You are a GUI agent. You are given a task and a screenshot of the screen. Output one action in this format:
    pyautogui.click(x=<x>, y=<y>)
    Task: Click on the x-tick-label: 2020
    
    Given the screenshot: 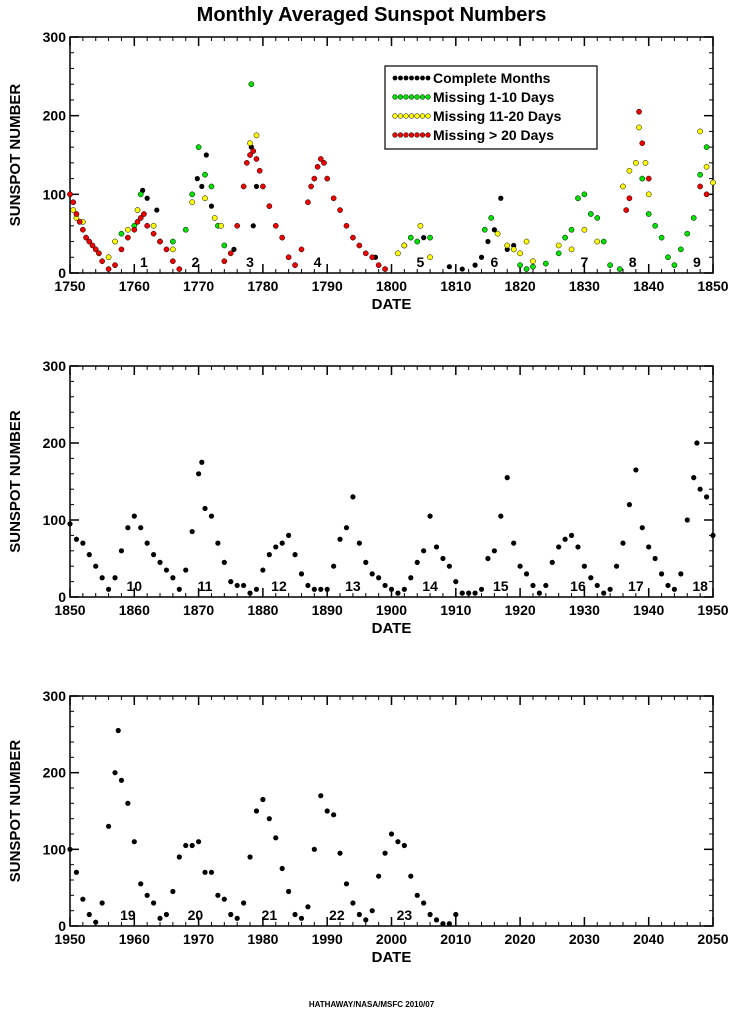 What is the action you would take?
    pyautogui.click(x=520, y=939)
    